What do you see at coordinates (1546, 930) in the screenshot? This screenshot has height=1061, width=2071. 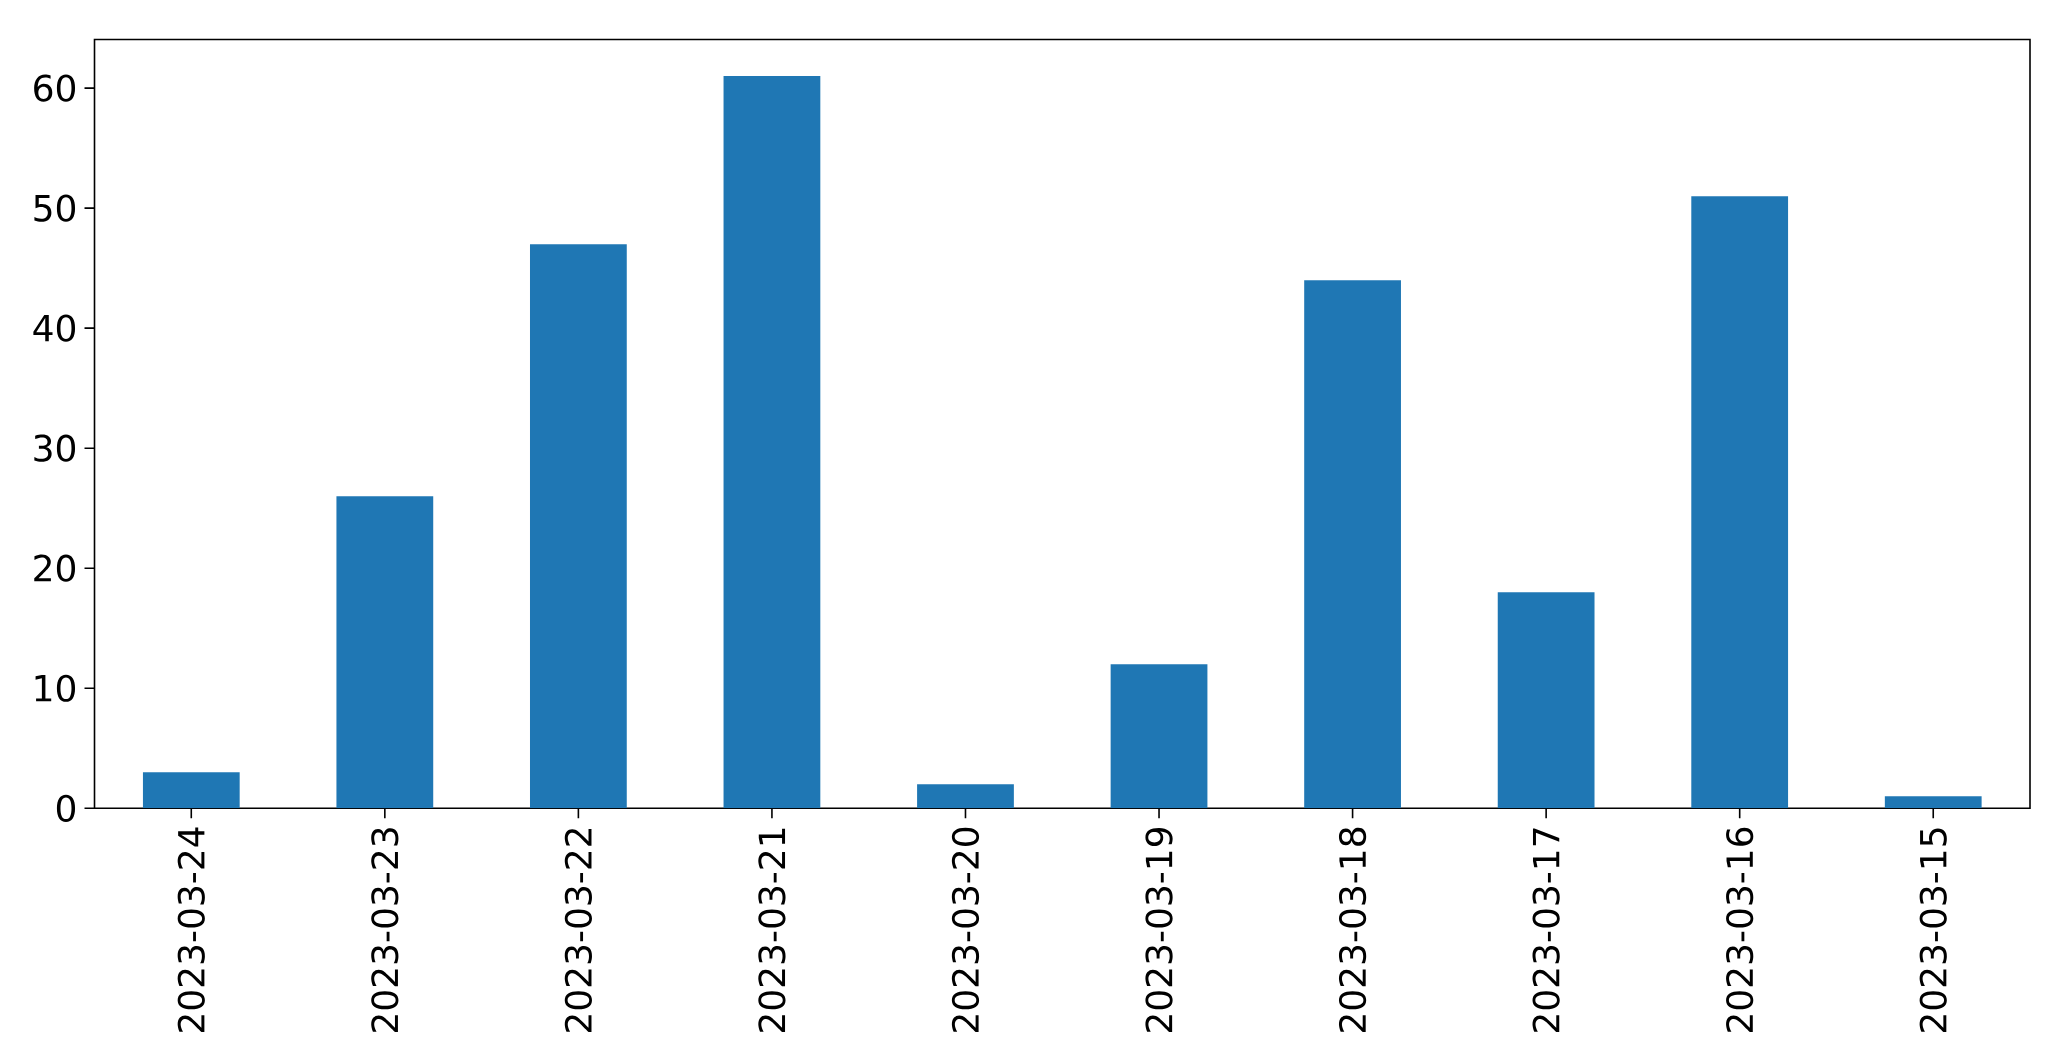 I see `x-tick-label: 2023-03-17` at bounding box center [1546, 930].